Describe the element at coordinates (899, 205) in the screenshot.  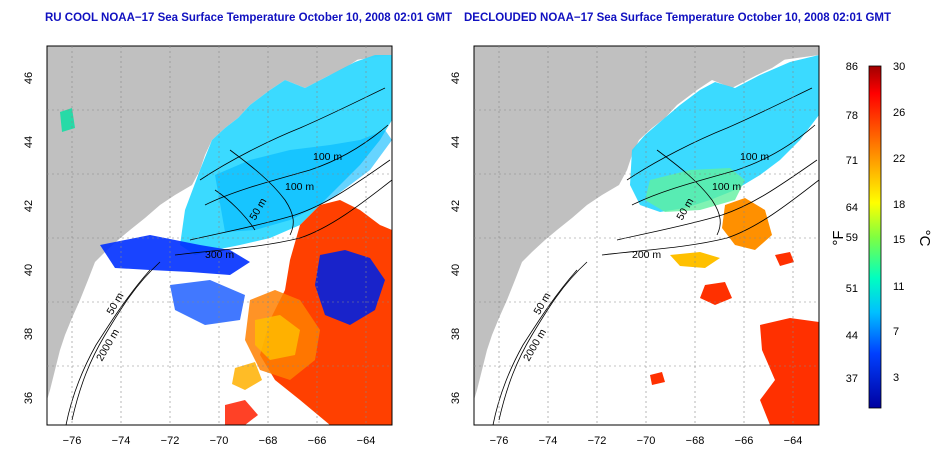
I see `celsius-tick: 18` at that location.